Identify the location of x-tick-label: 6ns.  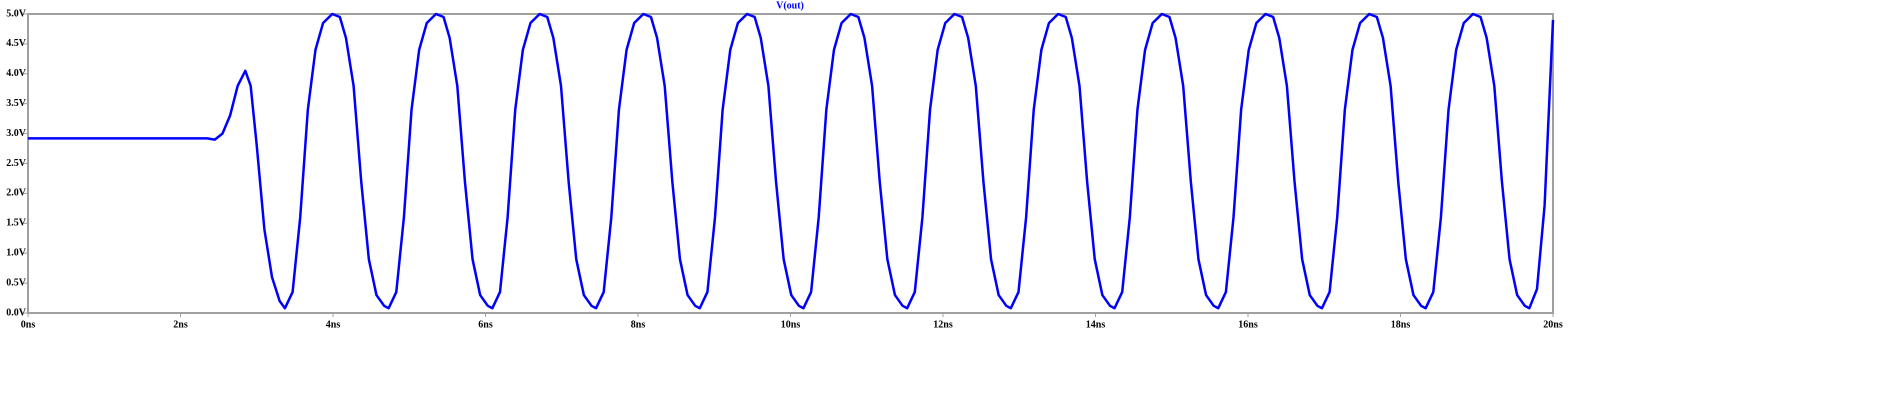
(485, 324).